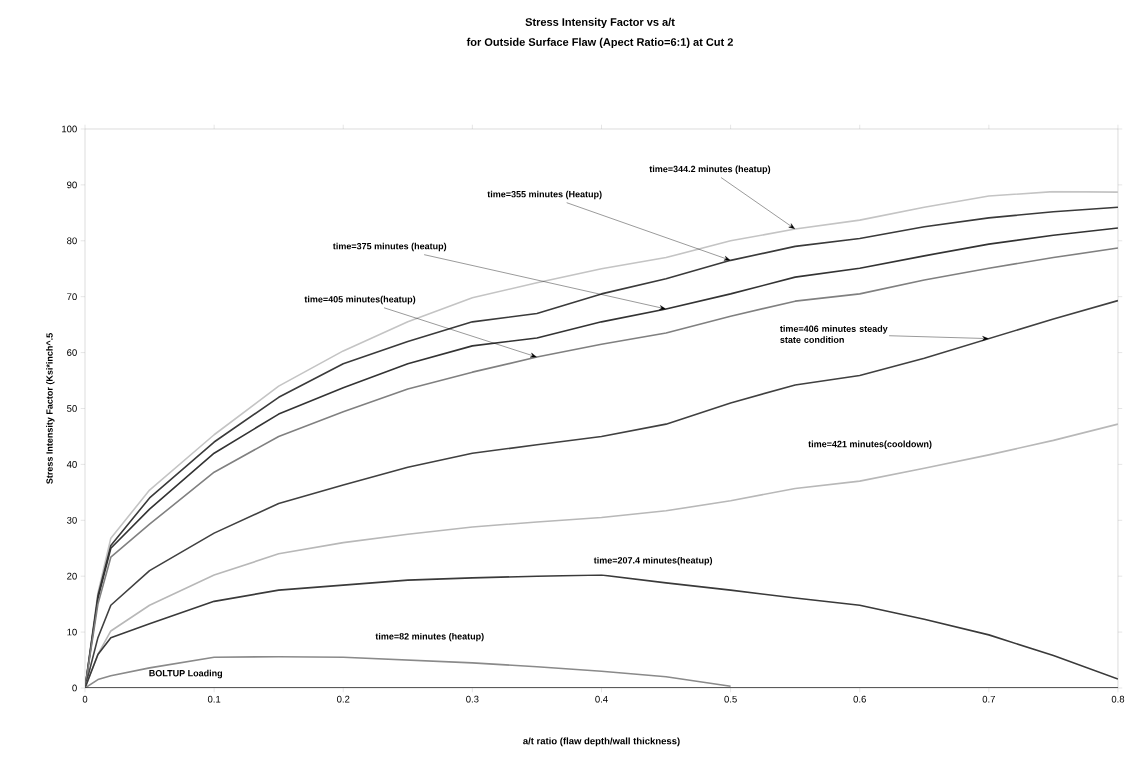  I want to click on x-tick-label: 0.5, so click(730, 699).